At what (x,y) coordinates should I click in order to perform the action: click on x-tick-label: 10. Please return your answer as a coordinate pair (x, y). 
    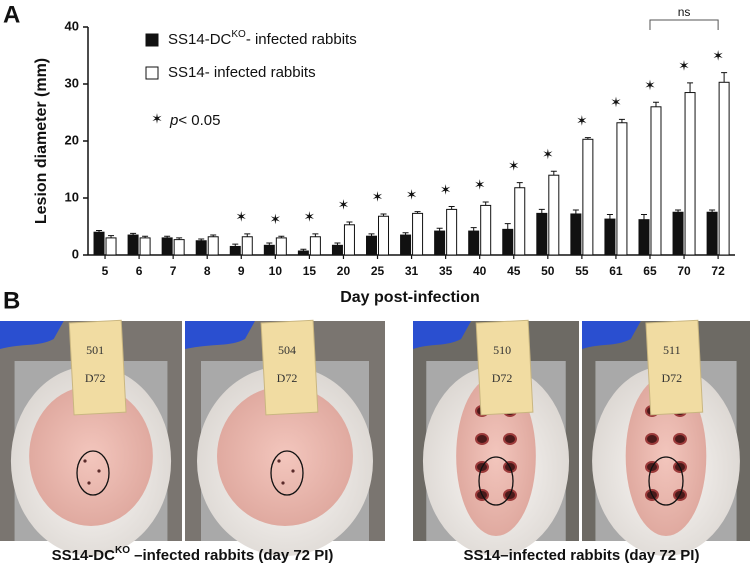
    Looking at the image, I should click on (276, 271).